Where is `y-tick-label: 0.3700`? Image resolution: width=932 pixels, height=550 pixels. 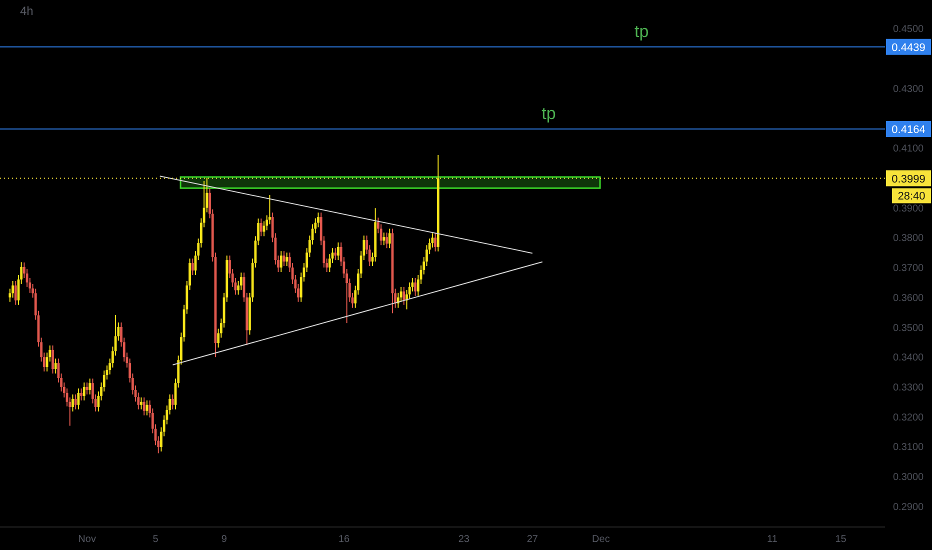
y-tick-label: 0.3700 is located at coordinates (908, 268).